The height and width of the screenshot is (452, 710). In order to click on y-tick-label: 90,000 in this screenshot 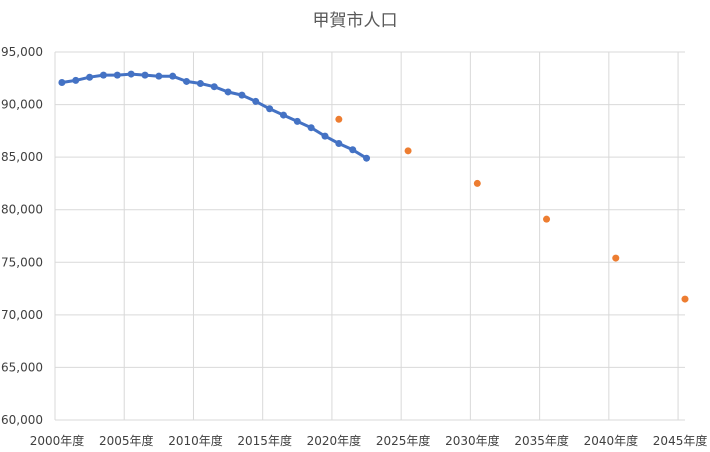, I will do `click(22, 105)`.